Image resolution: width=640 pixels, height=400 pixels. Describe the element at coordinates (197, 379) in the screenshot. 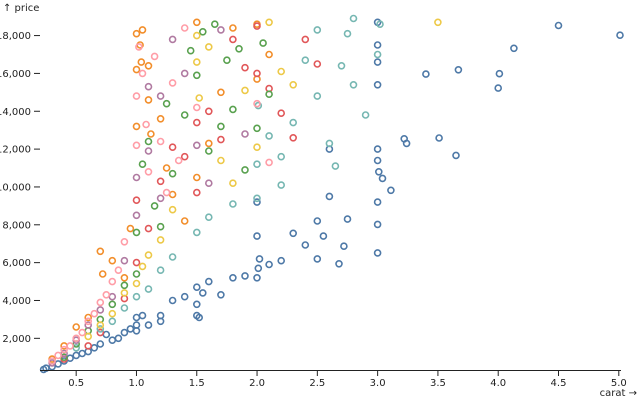

I see `x-tick: 1.5` at that location.